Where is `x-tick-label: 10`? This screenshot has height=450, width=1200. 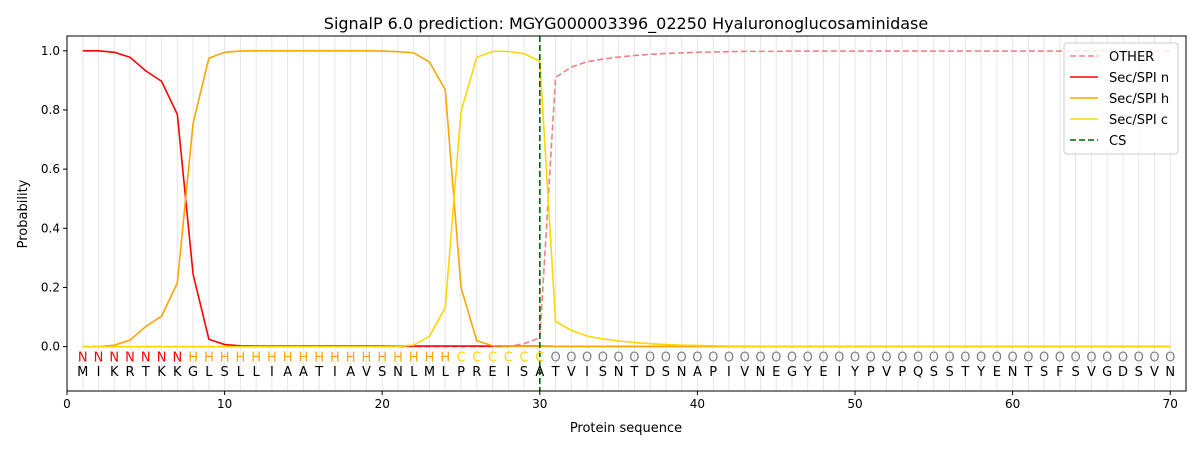 x-tick-label: 10 is located at coordinates (224, 404).